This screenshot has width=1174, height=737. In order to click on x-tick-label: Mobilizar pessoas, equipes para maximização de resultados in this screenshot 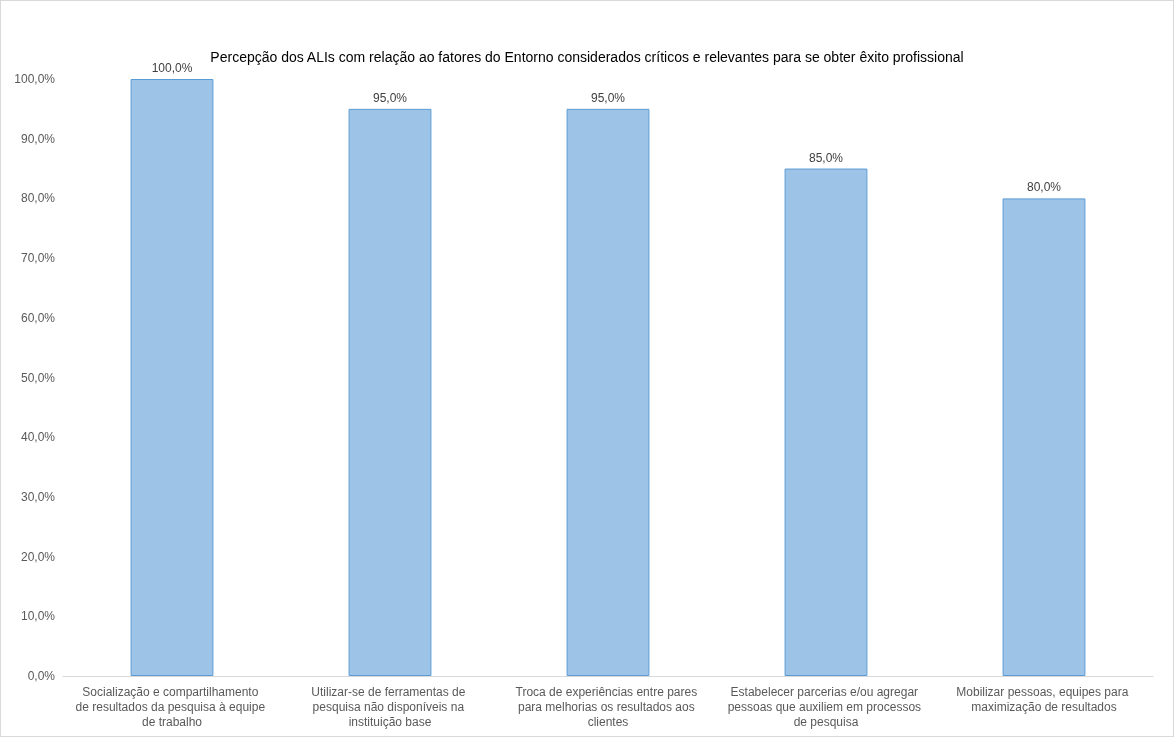, I will do `click(1044, 699)`.